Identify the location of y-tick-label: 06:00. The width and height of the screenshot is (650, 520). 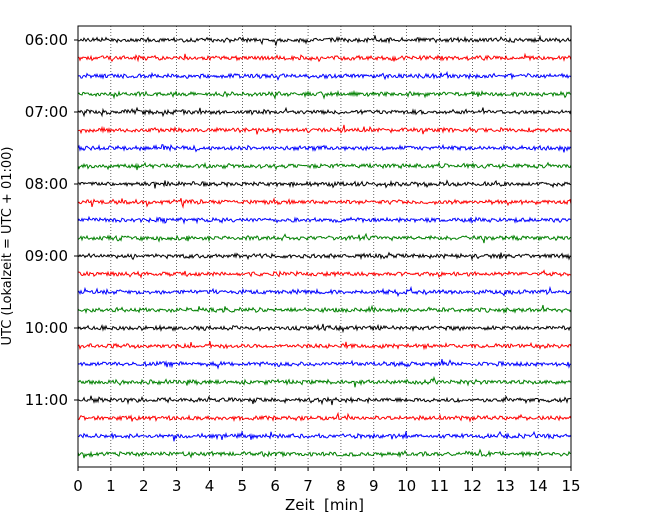
(46, 40).